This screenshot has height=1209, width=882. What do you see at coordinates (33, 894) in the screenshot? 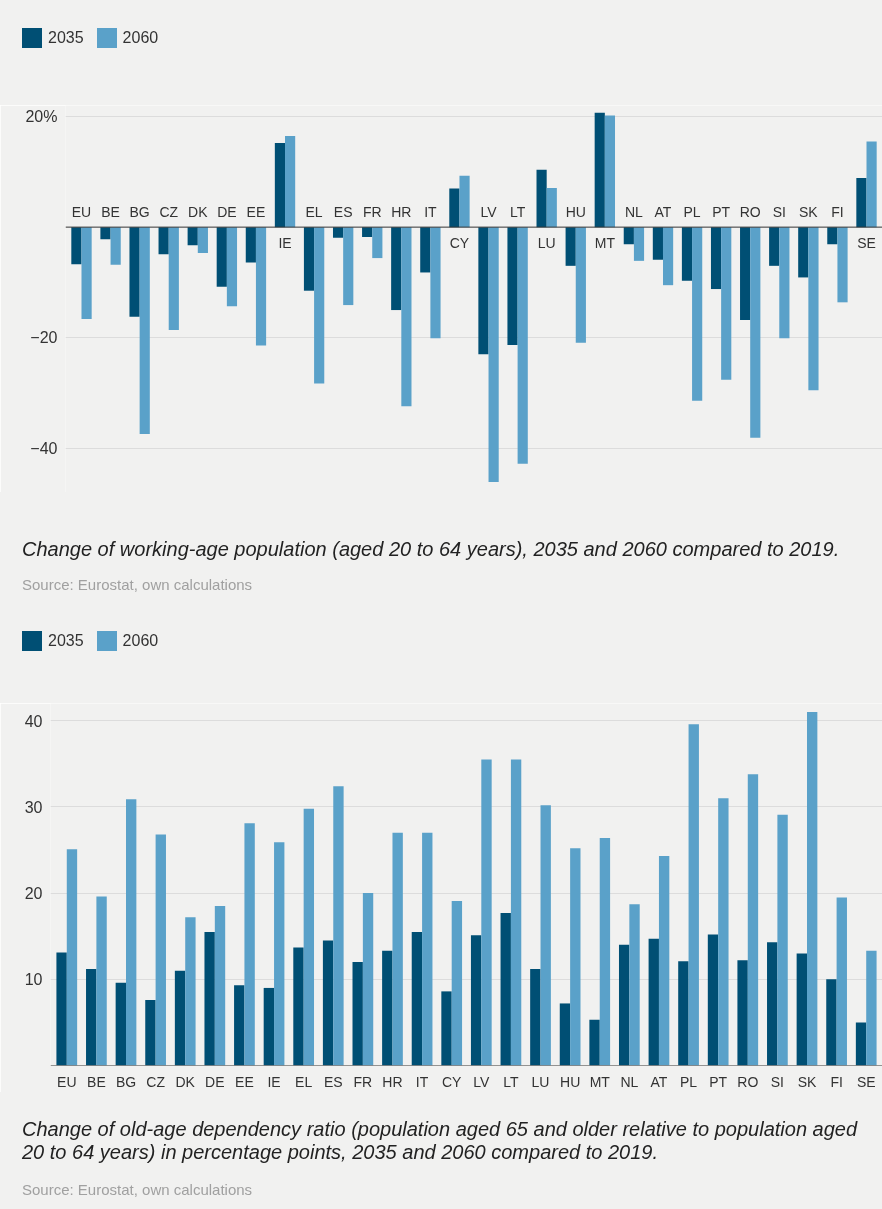
I see `y-tick-label: 20` at bounding box center [33, 894].